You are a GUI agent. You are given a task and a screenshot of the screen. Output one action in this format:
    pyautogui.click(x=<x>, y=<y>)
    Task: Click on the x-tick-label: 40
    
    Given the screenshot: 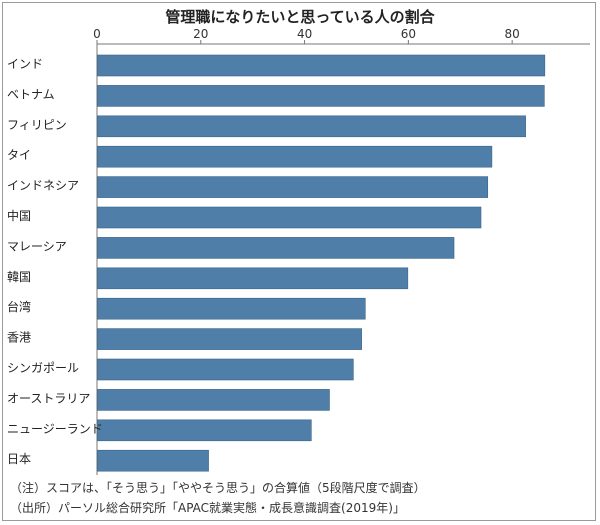 What is the action you would take?
    pyautogui.click(x=304, y=34)
    